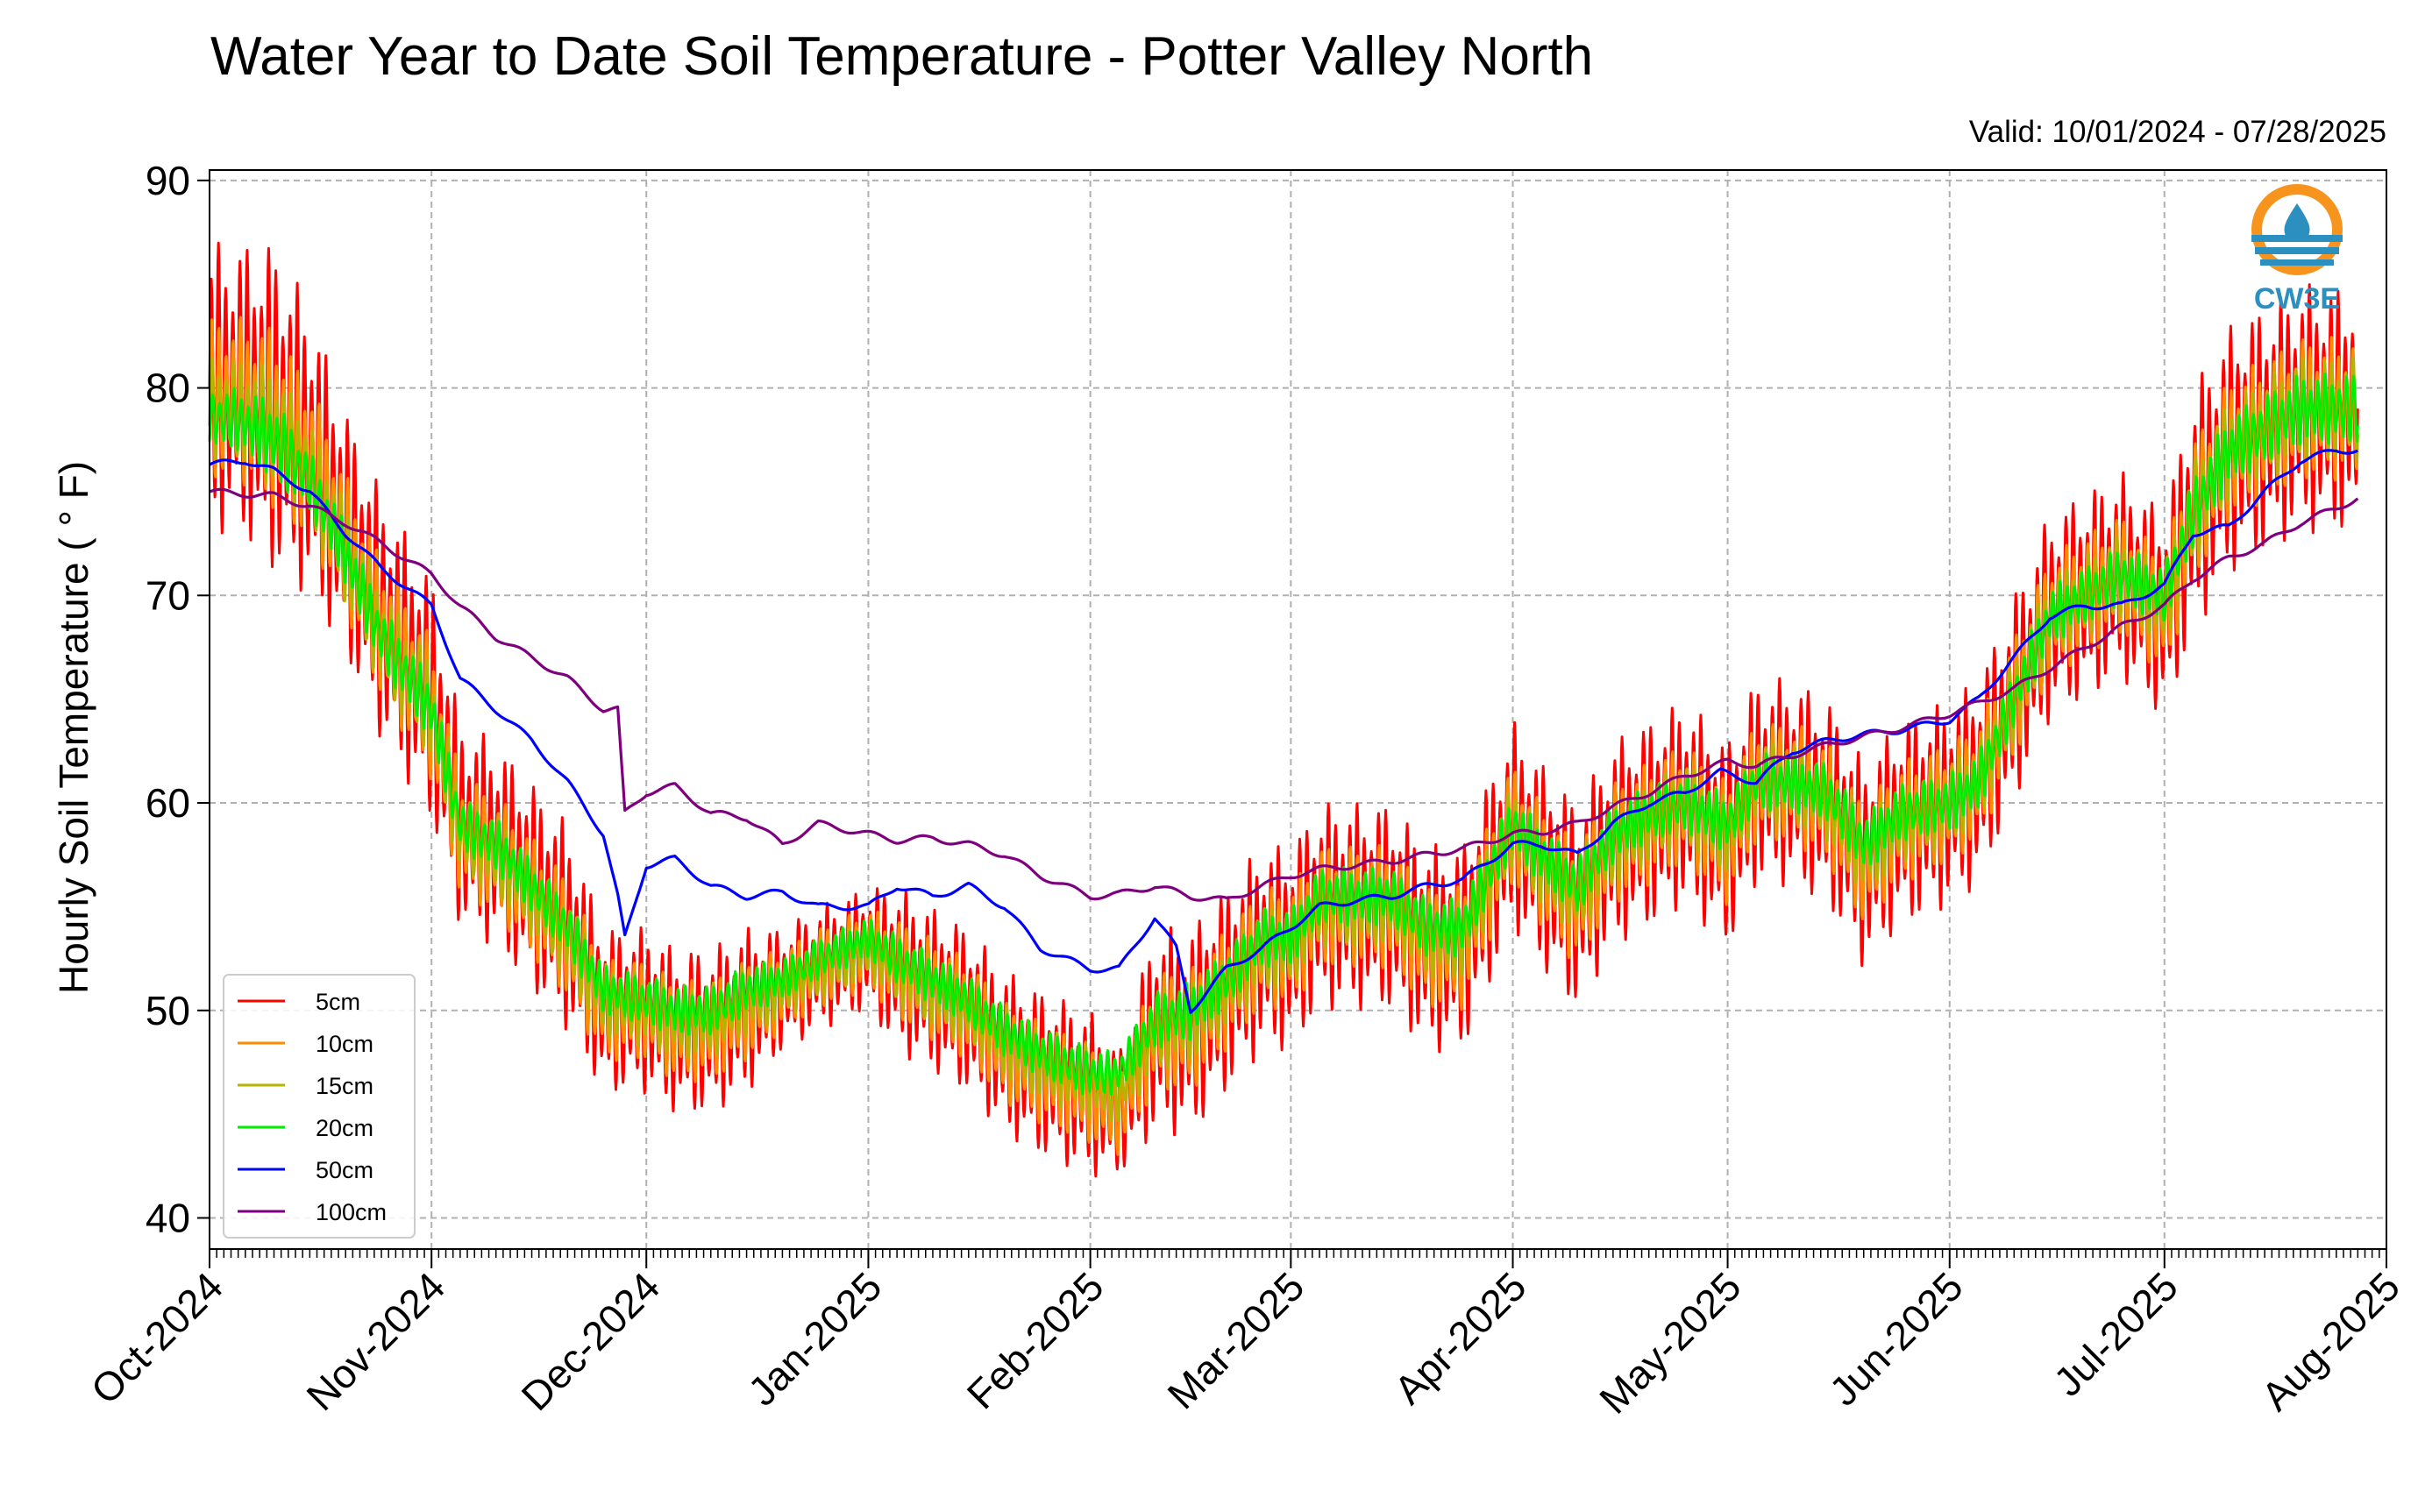 This screenshot has width=2418, height=1512. Describe the element at coordinates (344, 1128) in the screenshot. I see `legend-label: 20cm` at that location.